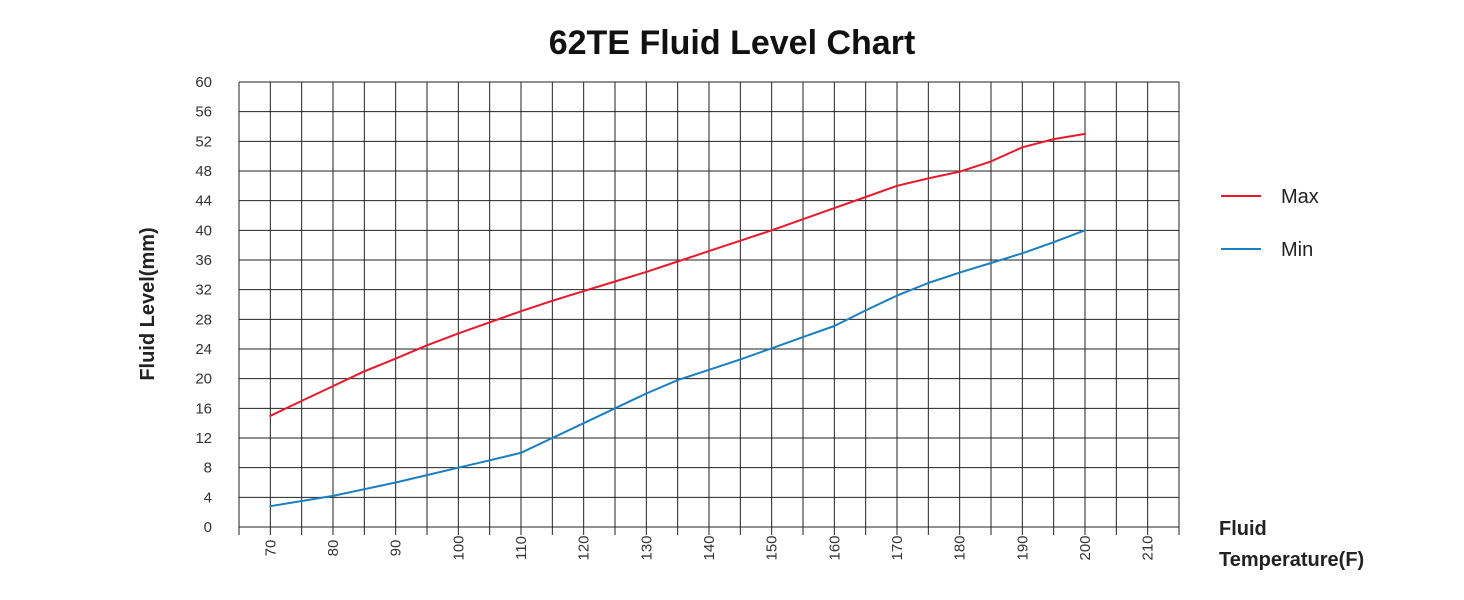  What do you see at coordinates (208, 497) in the screenshot?
I see `y-tick-label: 4` at bounding box center [208, 497].